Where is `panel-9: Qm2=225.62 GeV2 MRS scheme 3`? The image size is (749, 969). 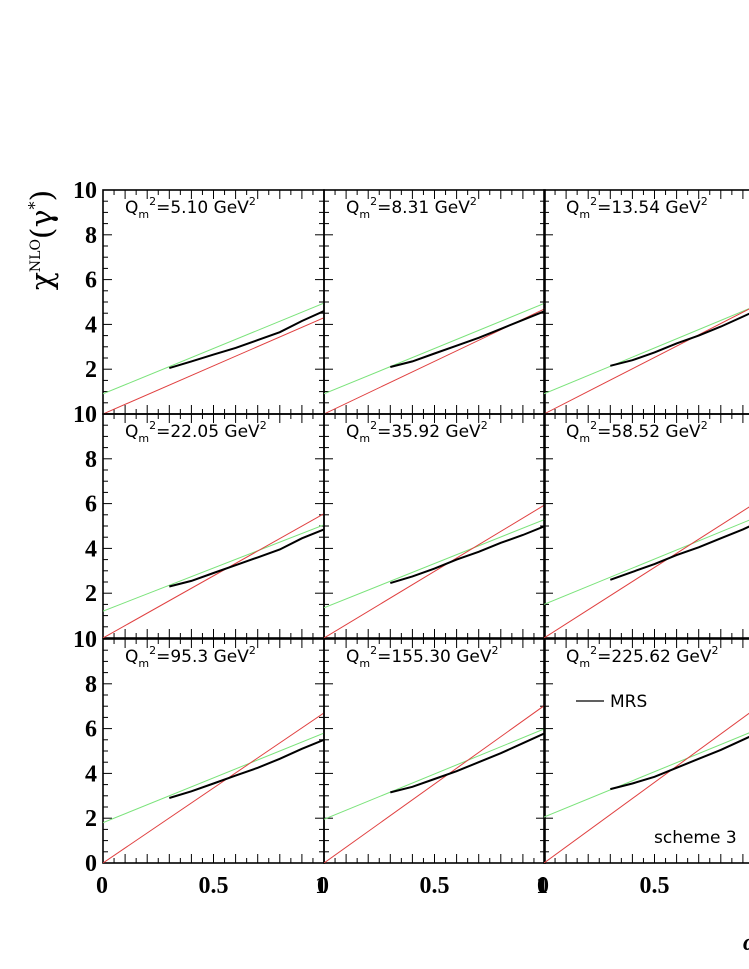 panel-9: Qm2=225.62 GeV2 MRS scheme 3 is located at coordinates (646, 751).